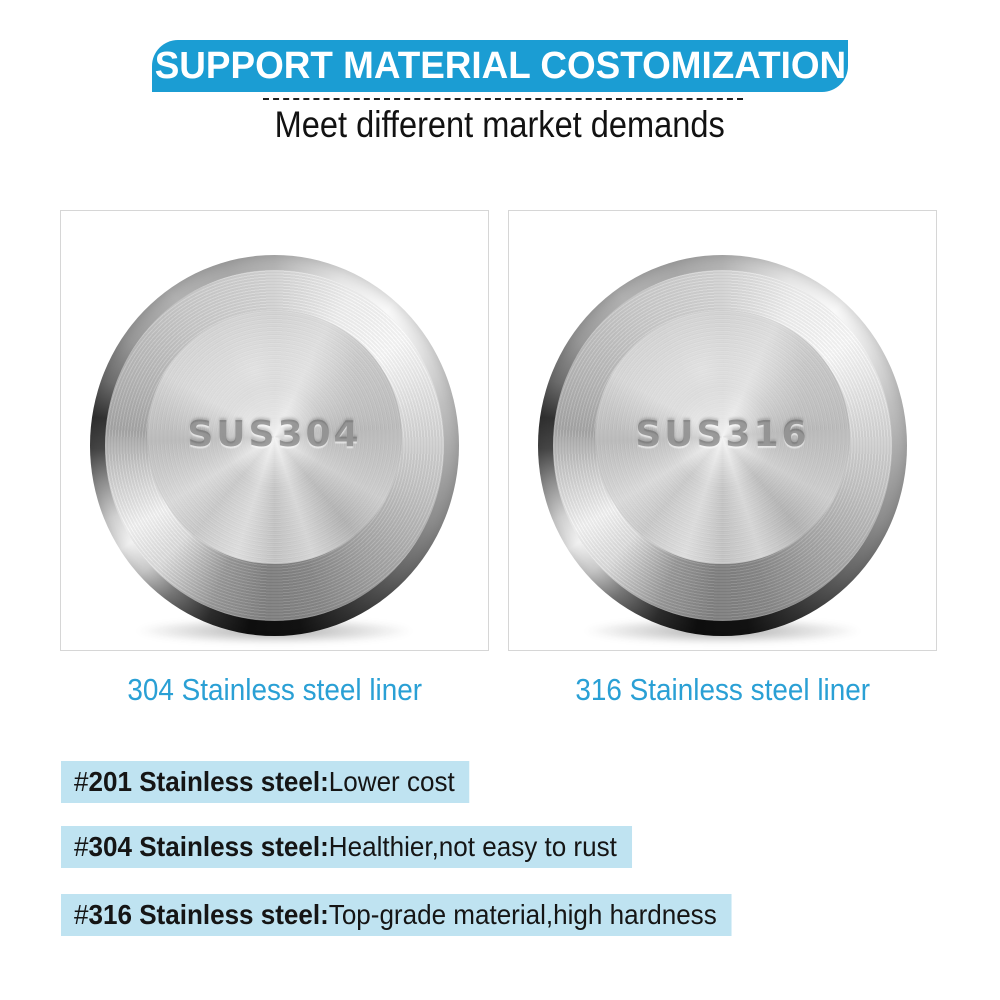 The width and height of the screenshot is (1000, 1000). I want to click on caption-text-304: 304 Stainless steel liner, so click(274, 689).